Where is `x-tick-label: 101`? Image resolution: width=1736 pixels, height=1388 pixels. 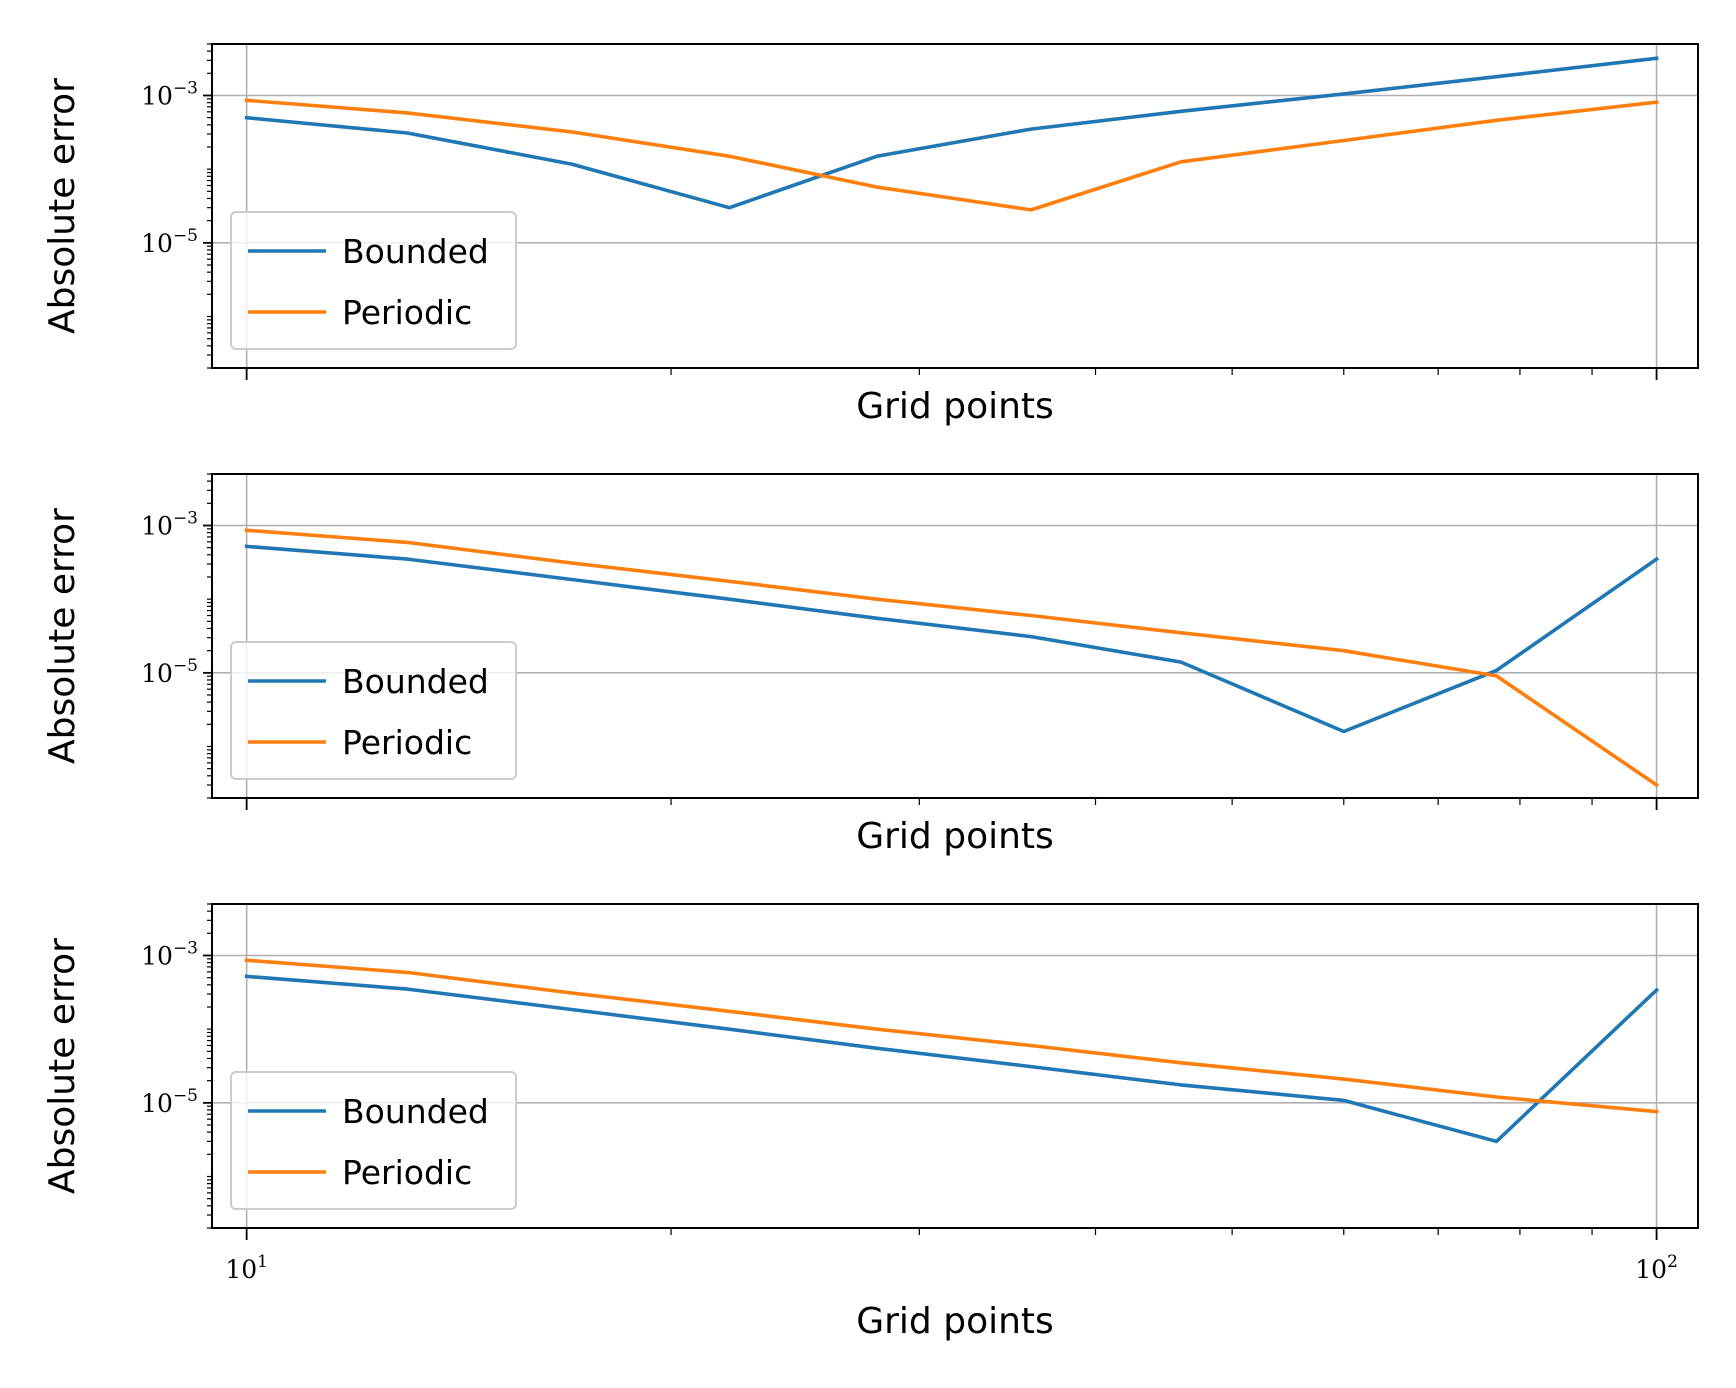 x-tick-label: 101 is located at coordinates (246, 1268).